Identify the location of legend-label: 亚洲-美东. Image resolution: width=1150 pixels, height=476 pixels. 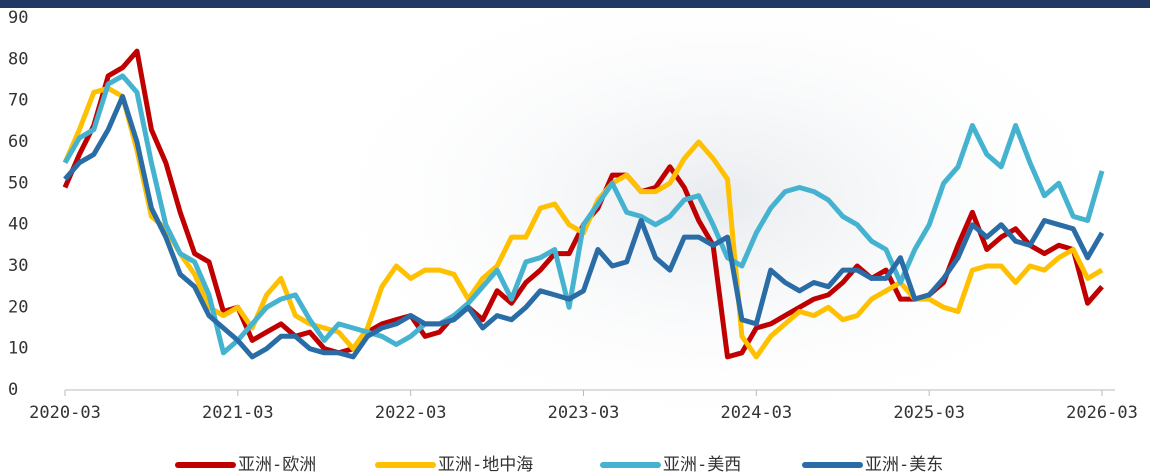
(904, 465).